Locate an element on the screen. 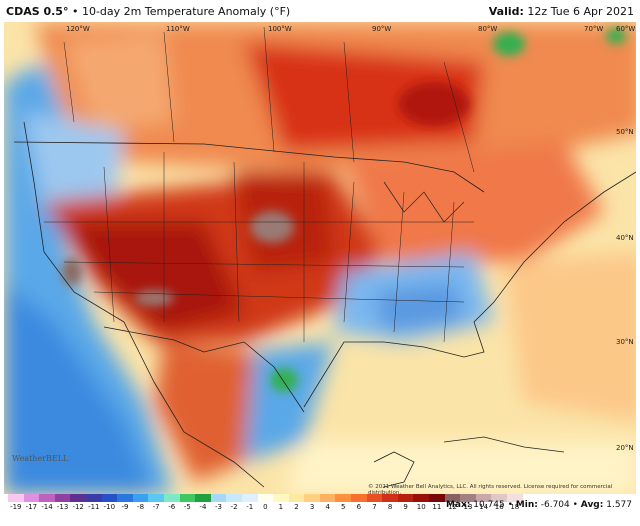  colorbar-tick-label: -5 is located at coordinates (187, 507).